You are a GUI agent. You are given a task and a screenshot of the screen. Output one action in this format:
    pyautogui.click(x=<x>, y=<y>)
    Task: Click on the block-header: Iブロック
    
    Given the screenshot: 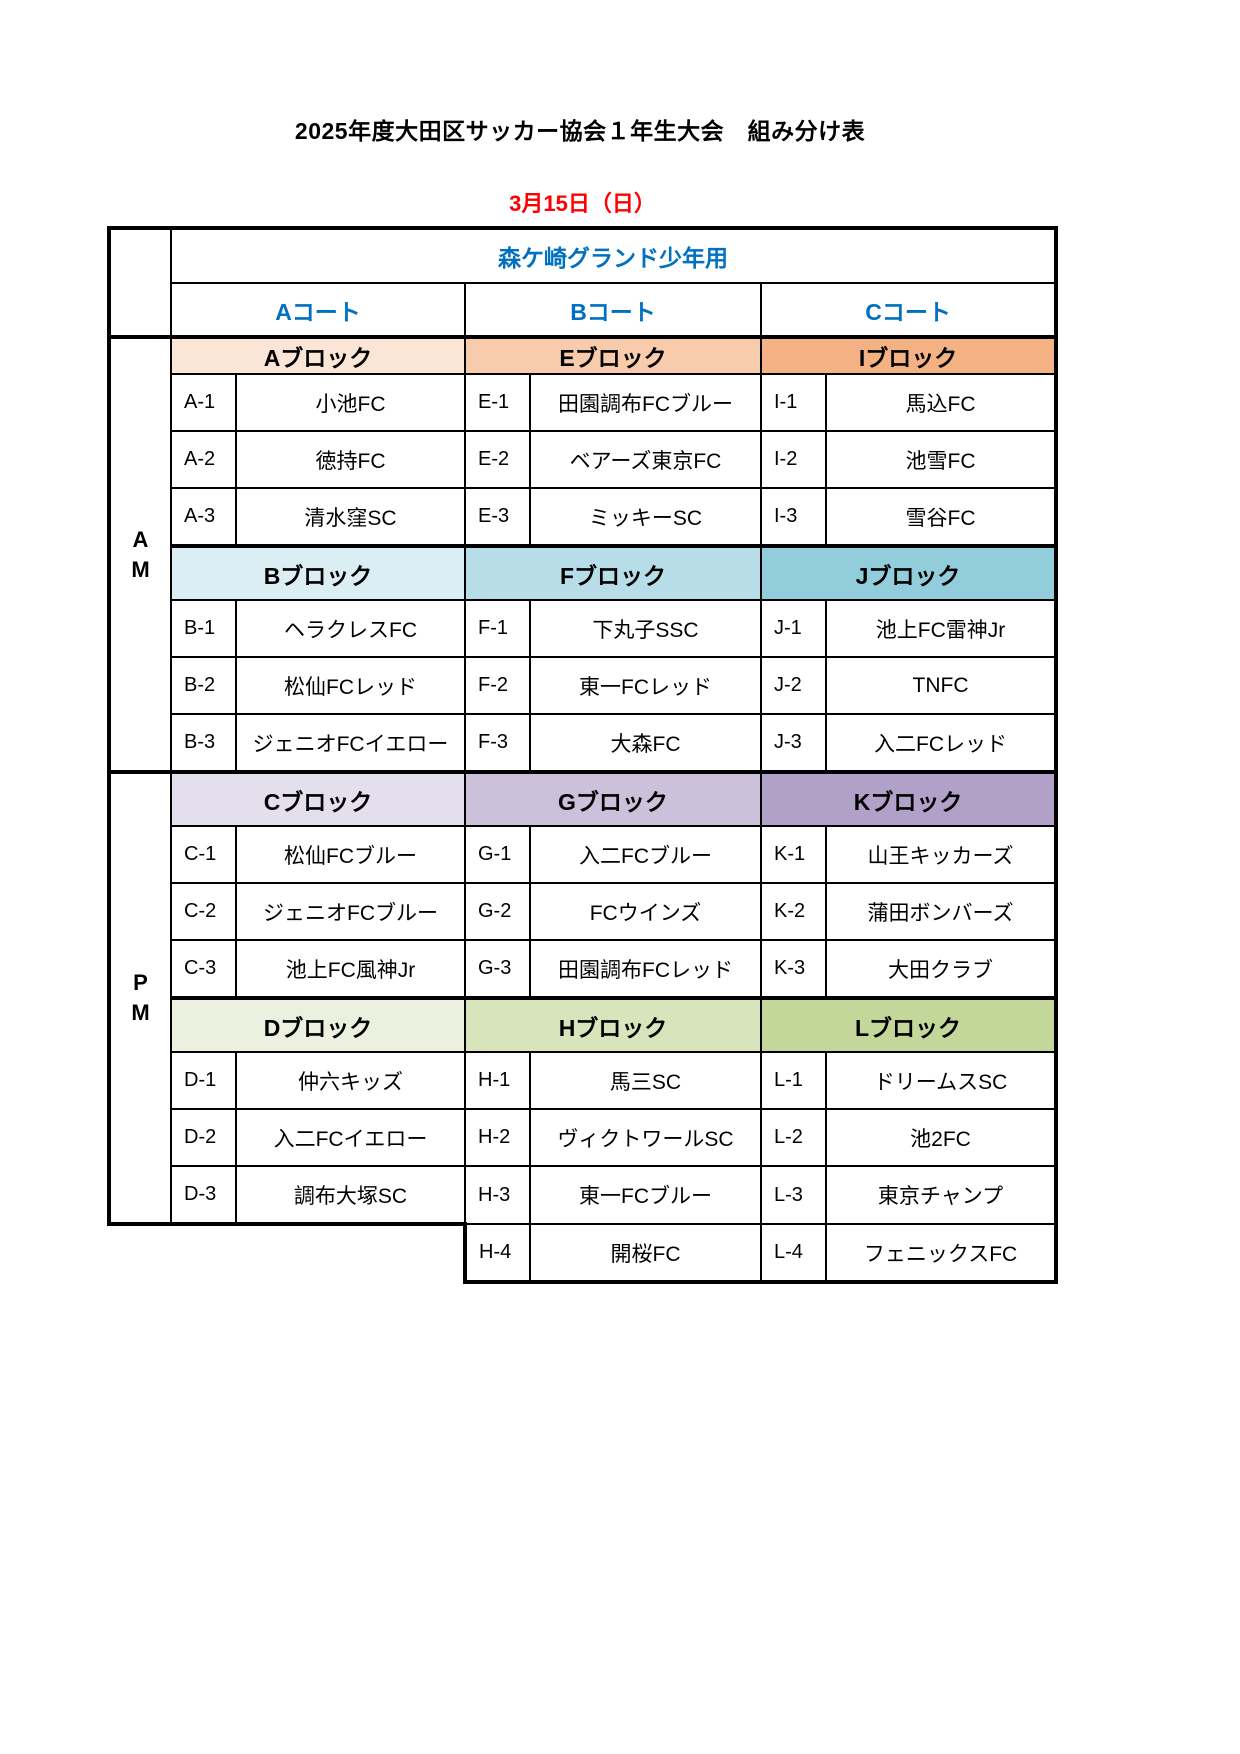 What is the action you would take?
    pyautogui.click(x=909, y=355)
    